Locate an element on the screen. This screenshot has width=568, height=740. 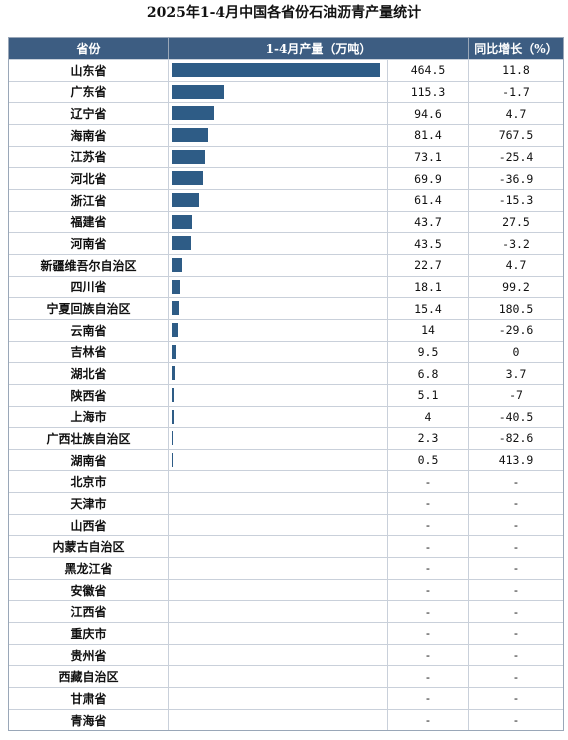
output-cell: 2.3 is located at coordinates (319, 438).